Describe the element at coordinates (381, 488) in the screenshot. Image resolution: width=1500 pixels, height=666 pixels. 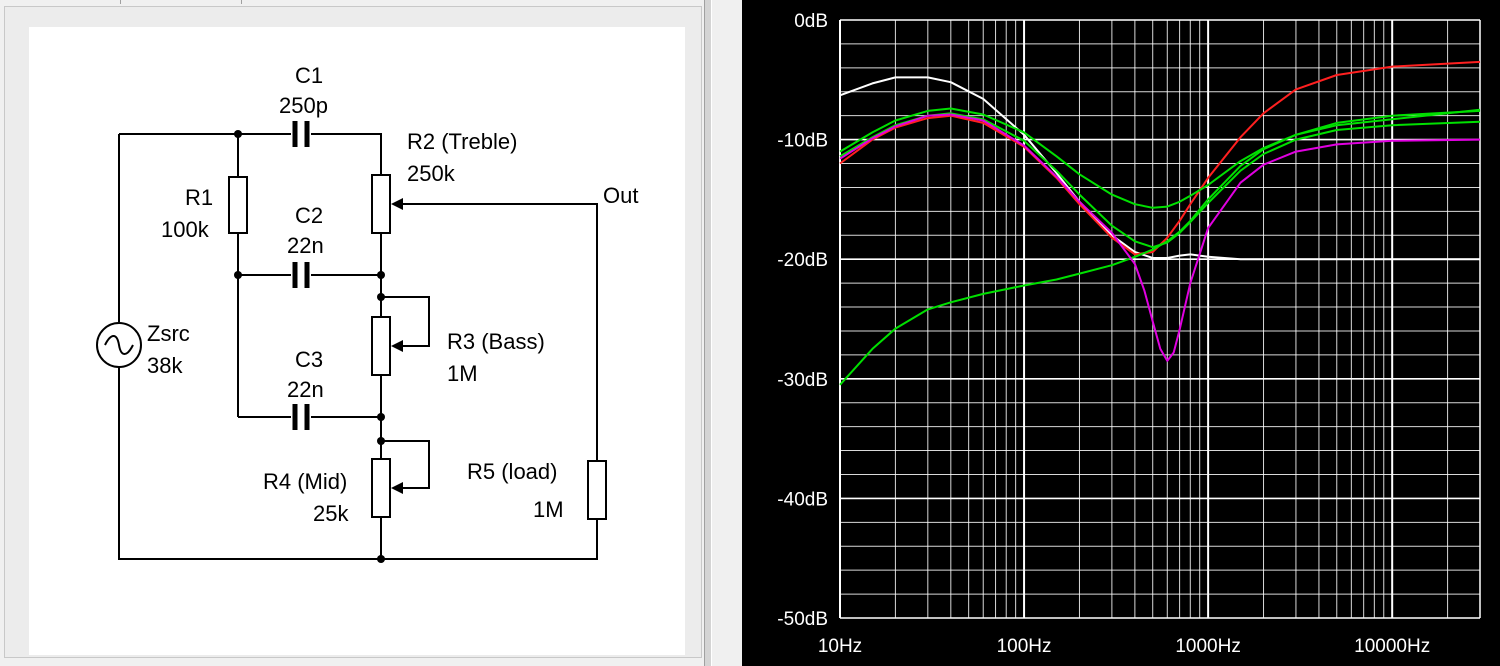
I see `r4-body` at that location.